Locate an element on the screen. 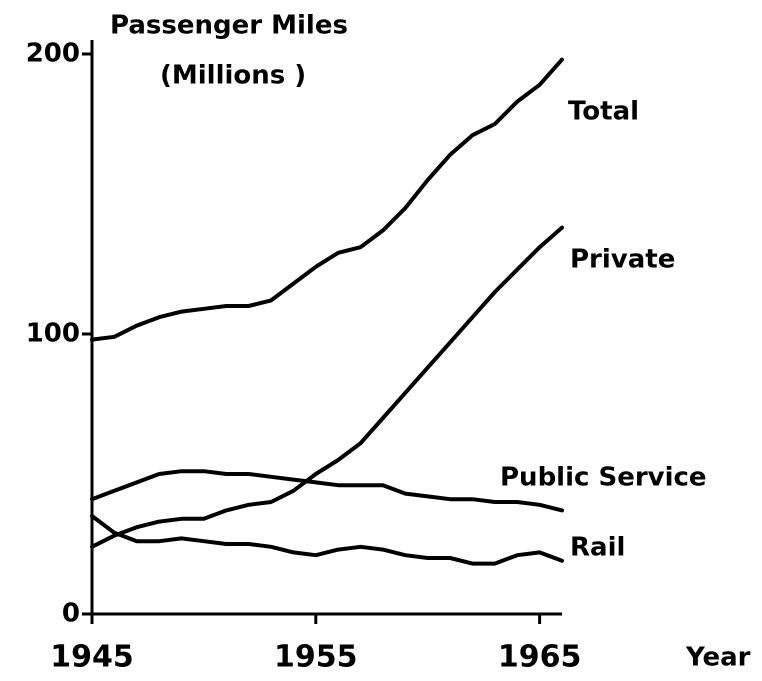 Image resolution: width=762 pixels, height=681 pixels. series-label: Public Service is located at coordinates (603, 478).